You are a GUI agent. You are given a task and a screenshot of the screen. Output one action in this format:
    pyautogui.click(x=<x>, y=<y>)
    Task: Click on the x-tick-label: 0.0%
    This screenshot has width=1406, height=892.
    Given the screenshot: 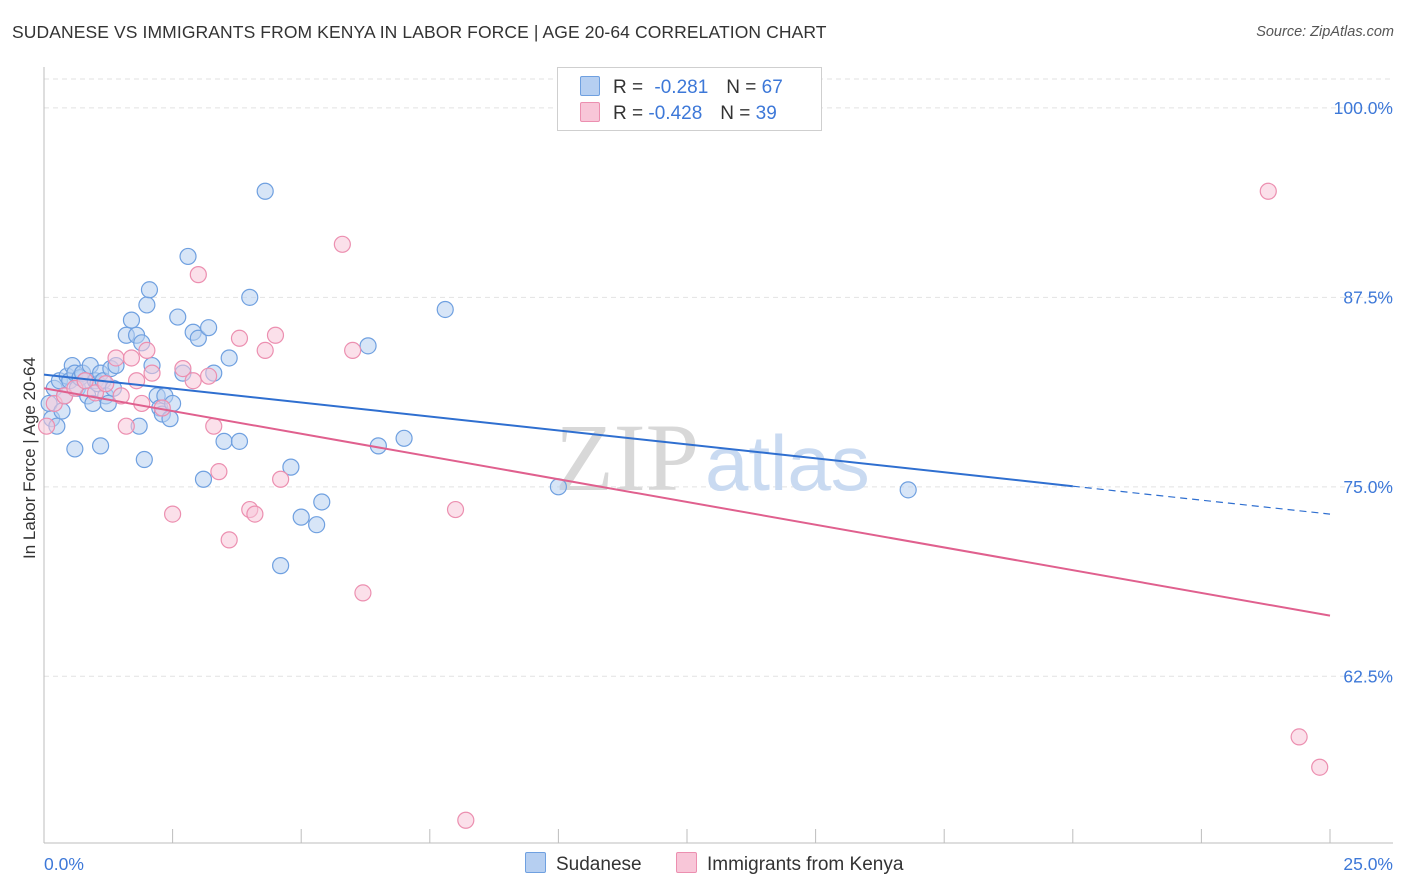 What is the action you would take?
    pyautogui.click(x=64, y=864)
    